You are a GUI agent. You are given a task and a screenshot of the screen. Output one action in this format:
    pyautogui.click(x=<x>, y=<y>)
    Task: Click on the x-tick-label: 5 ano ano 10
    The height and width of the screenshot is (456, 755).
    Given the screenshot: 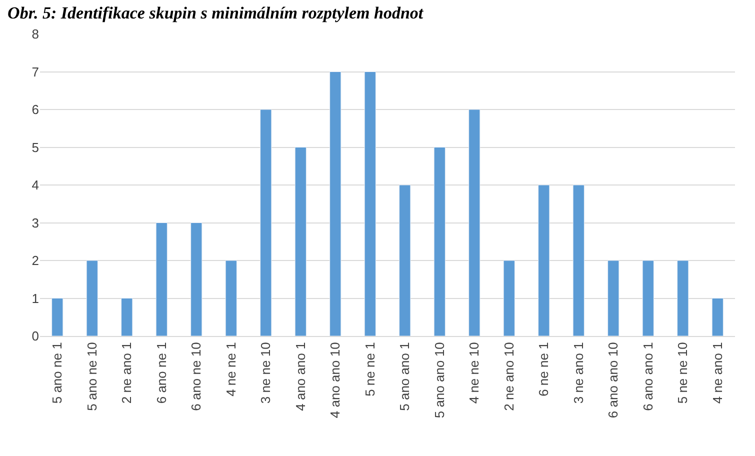 What is the action you would take?
    pyautogui.click(x=439, y=380)
    